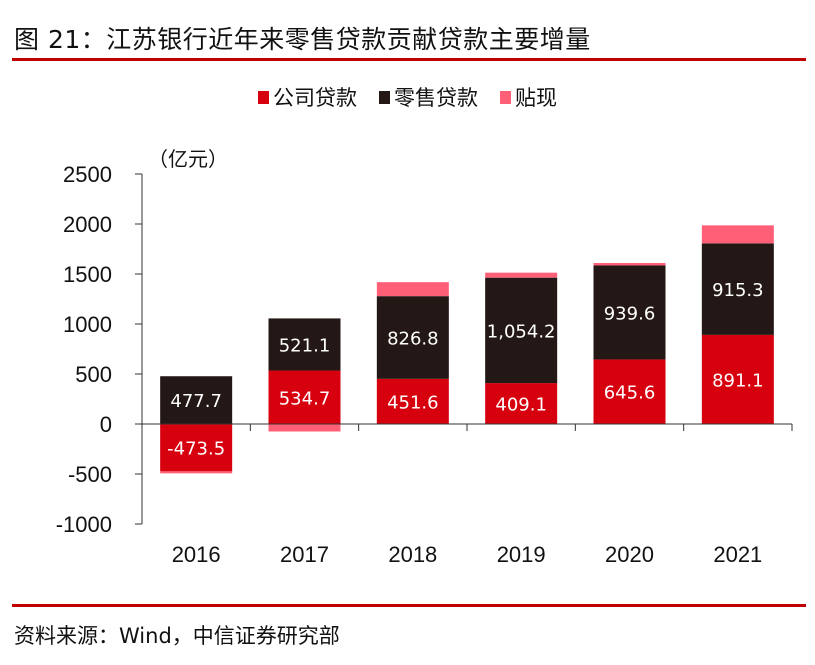 This screenshot has width=815, height=665. I want to click on data-label-retail-2021: 915.3, so click(738, 290).